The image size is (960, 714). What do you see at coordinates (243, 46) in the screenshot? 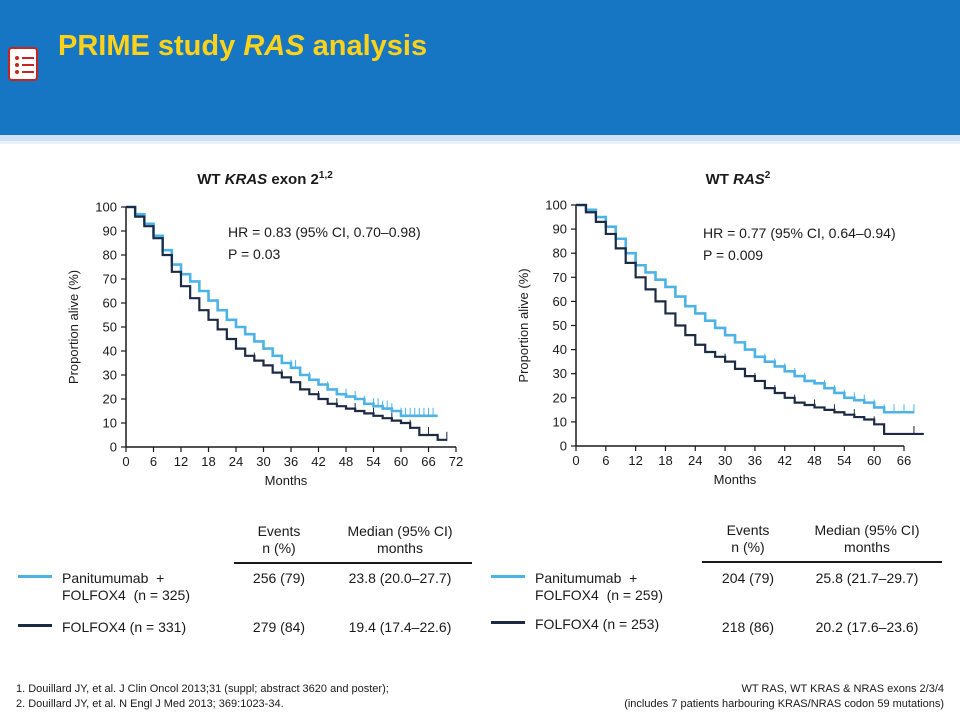
I see `slide-title: PRIME study RAS analysis` at bounding box center [243, 46].